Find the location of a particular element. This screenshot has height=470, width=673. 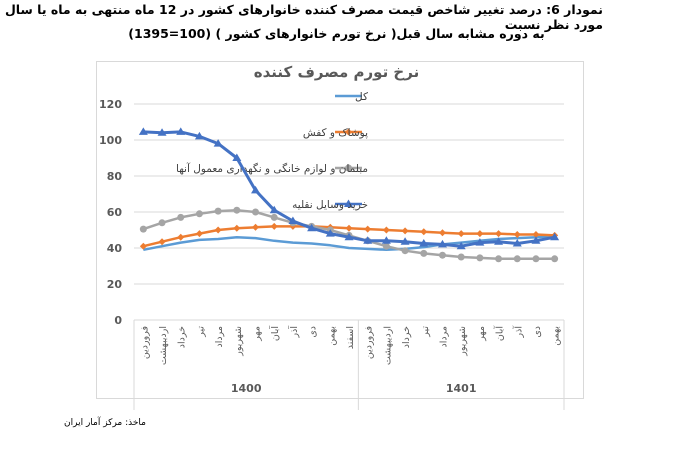

legend-label: پوشاک و کفش is located at coordinates (335, 133).